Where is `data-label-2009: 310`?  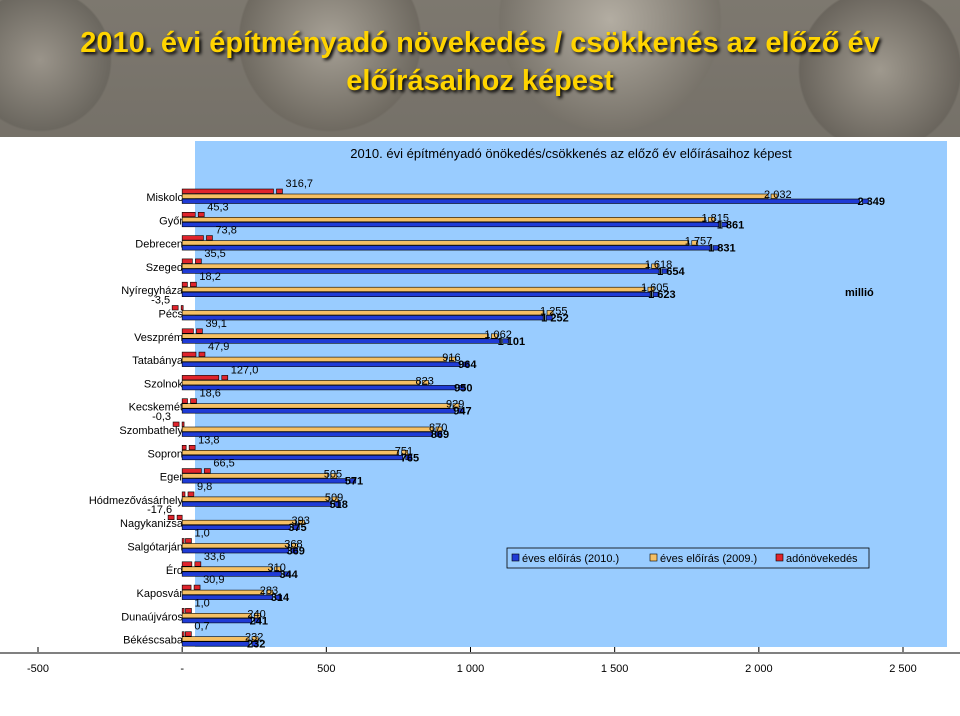
data-label-2009: 310 is located at coordinates (277, 568).